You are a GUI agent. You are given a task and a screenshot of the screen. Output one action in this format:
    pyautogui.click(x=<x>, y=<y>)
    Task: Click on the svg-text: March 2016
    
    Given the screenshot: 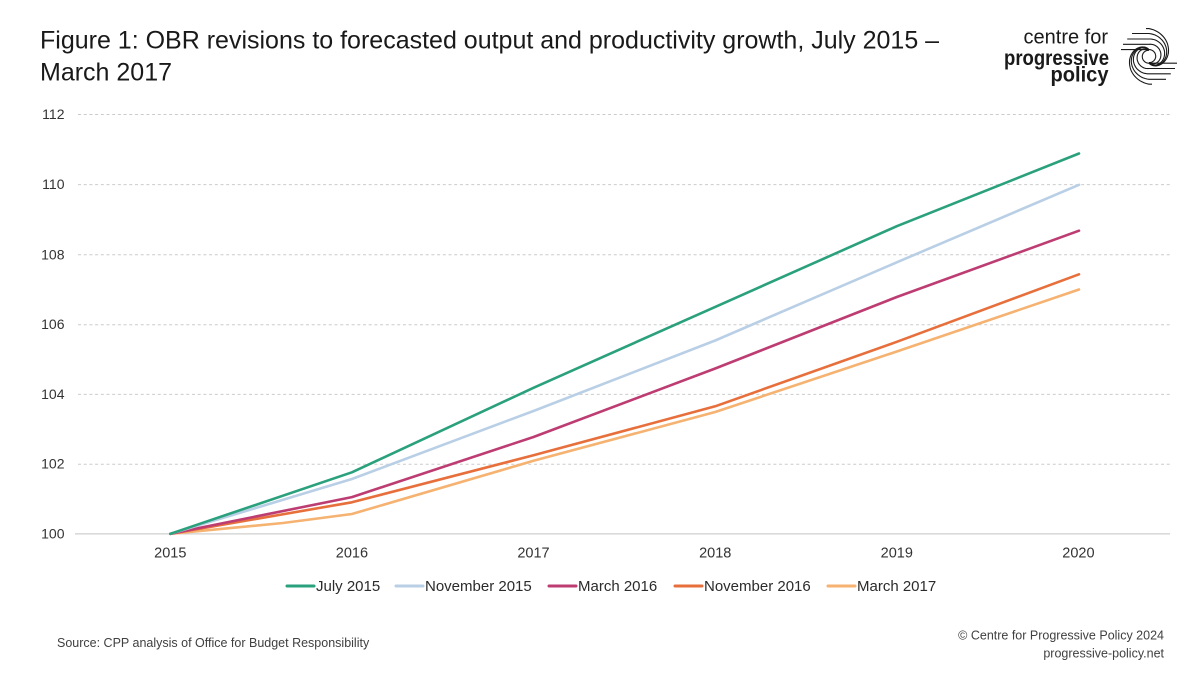 What is the action you would take?
    pyautogui.click(x=617, y=586)
    